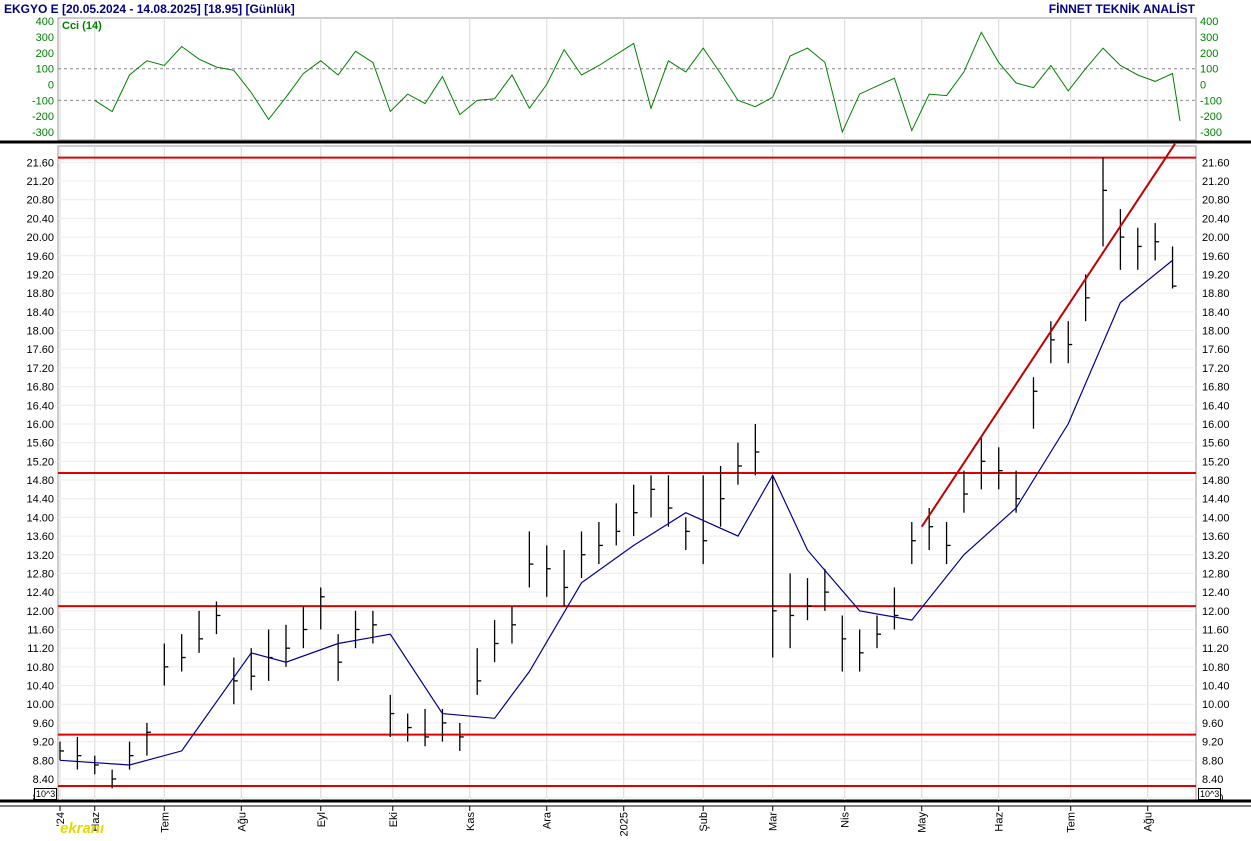 The width and height of the screenshot is (1251, 841). Describe the element at coordinates (40, 182) in the screenshot. I see `price-y-tick-label: 21.20` at that location.